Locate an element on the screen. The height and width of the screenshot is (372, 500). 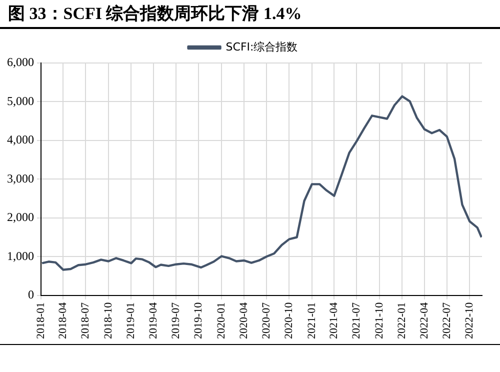
y-tick-label: 2,000 is located at coordinates (20, 217).